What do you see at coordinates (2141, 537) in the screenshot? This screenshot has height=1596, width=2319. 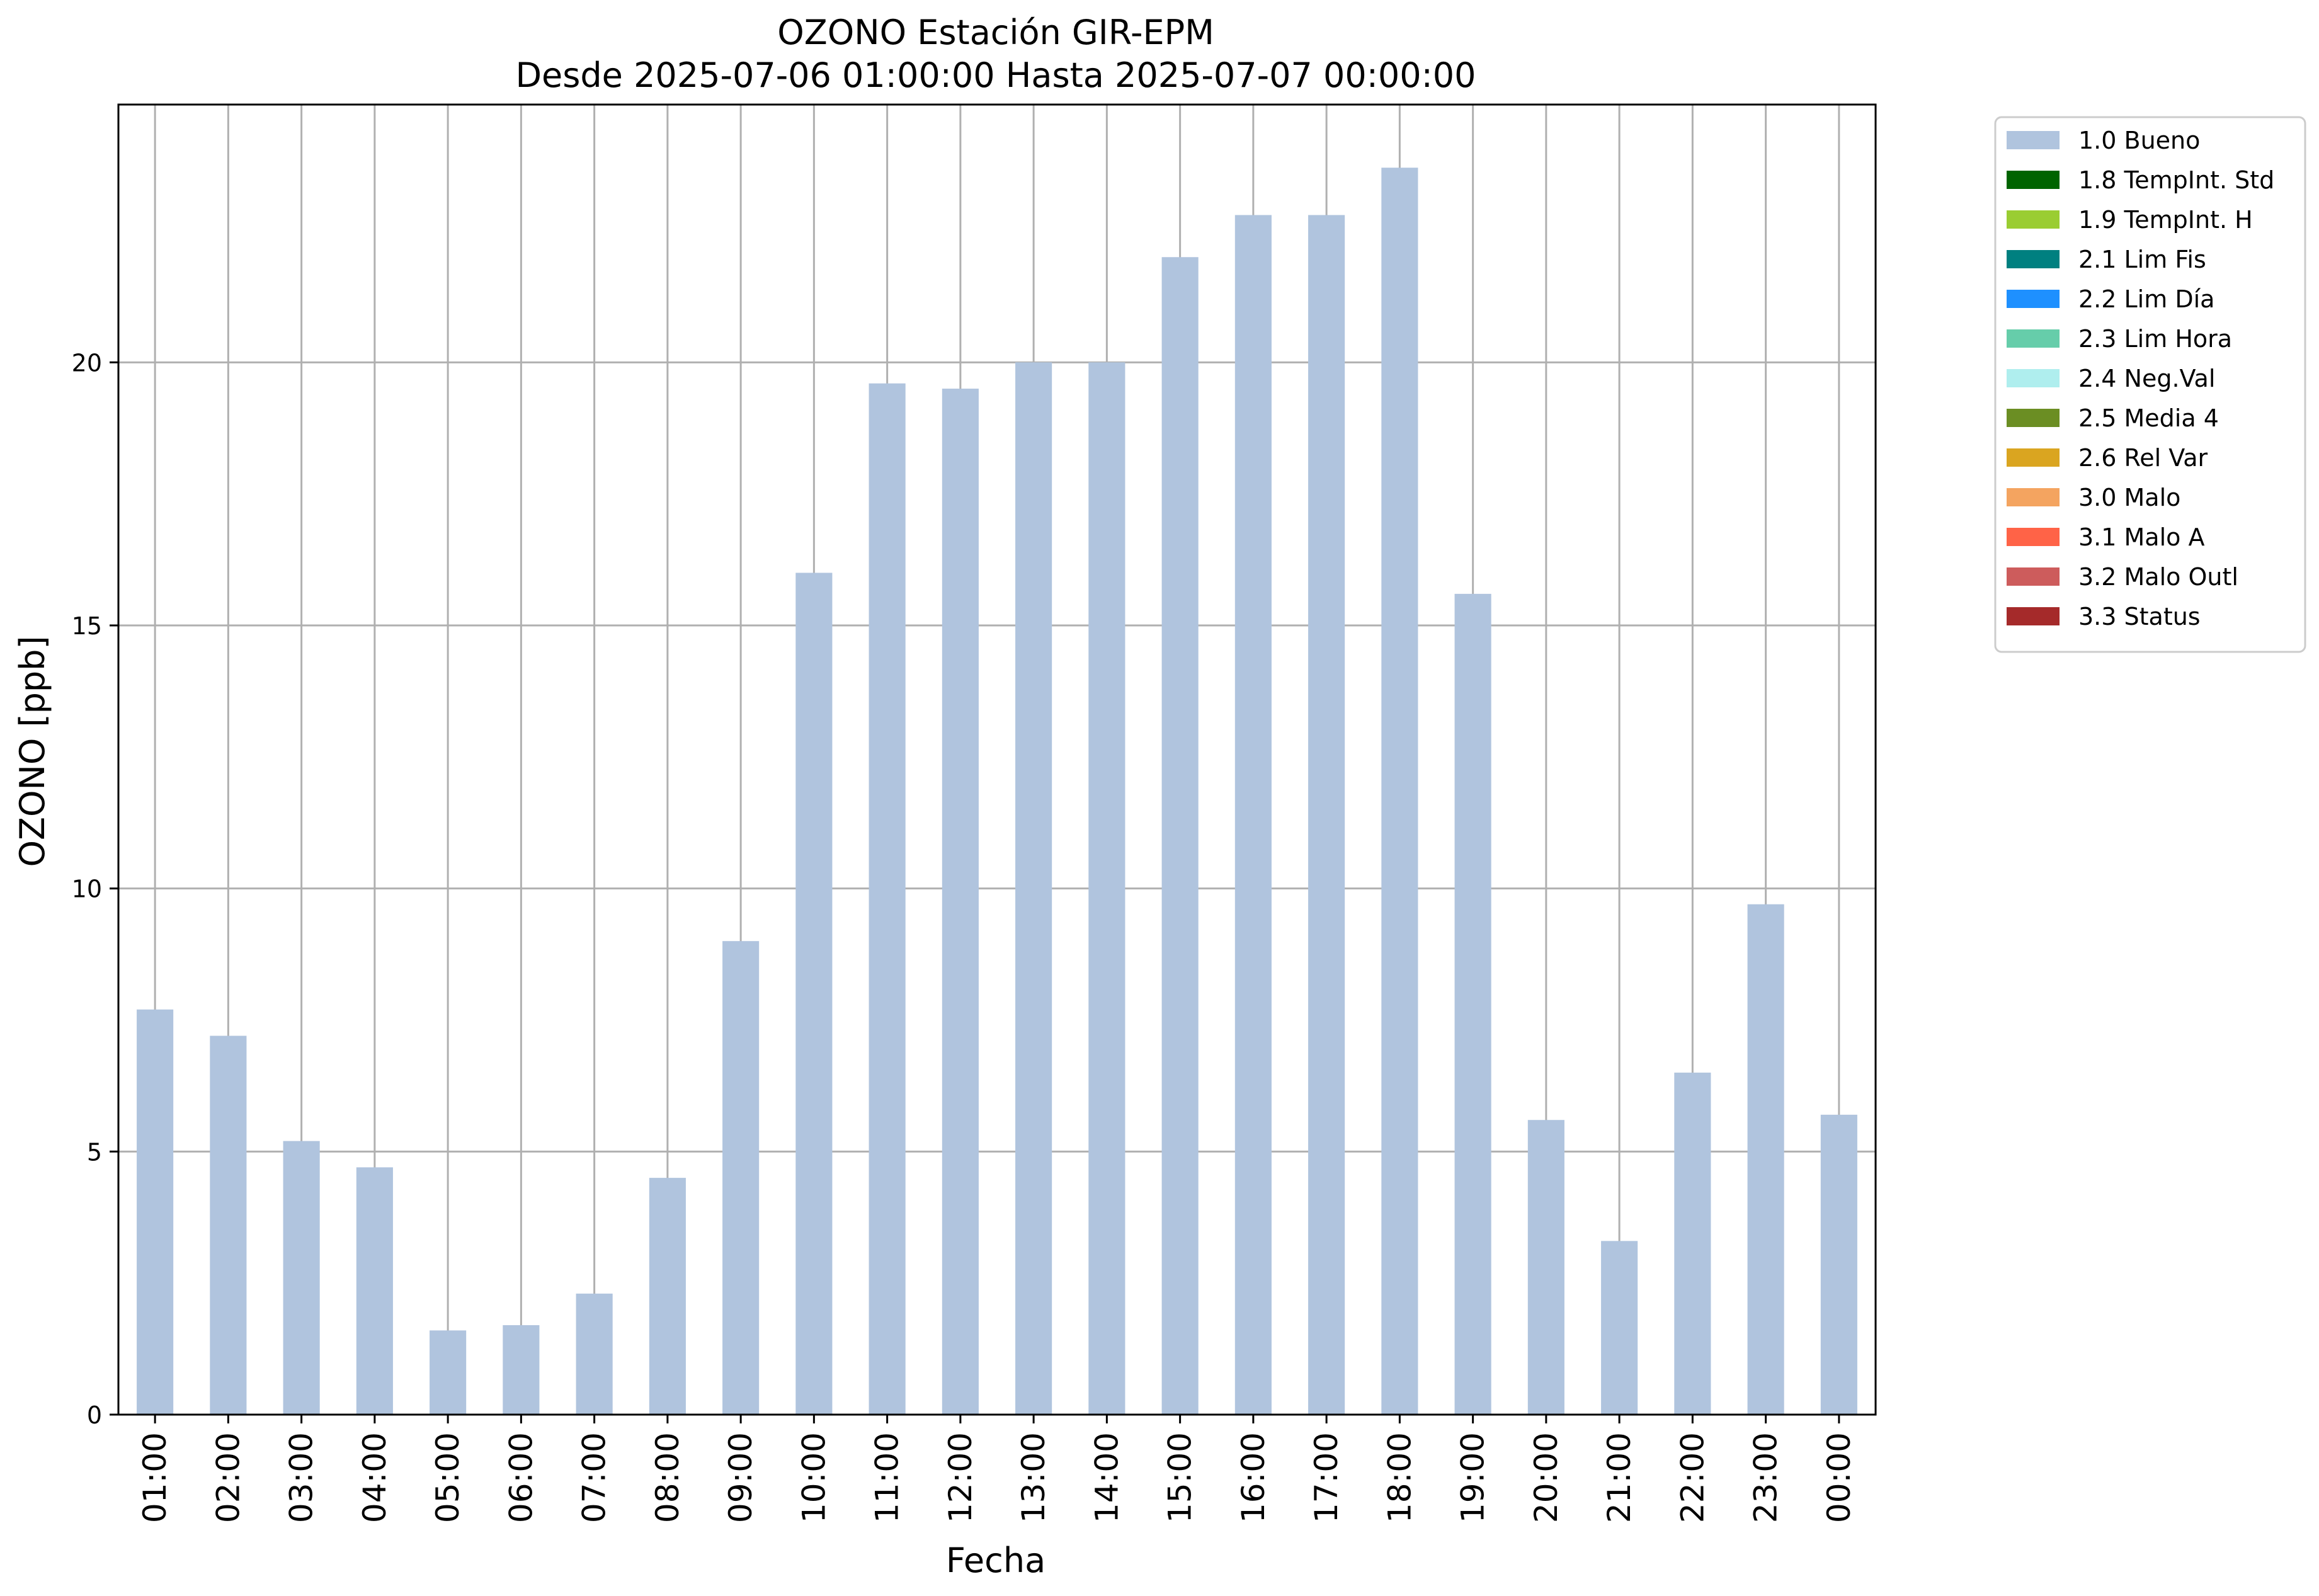 I see `legend-label: 3.1 Malo A` at bounding box center [2141, 537].